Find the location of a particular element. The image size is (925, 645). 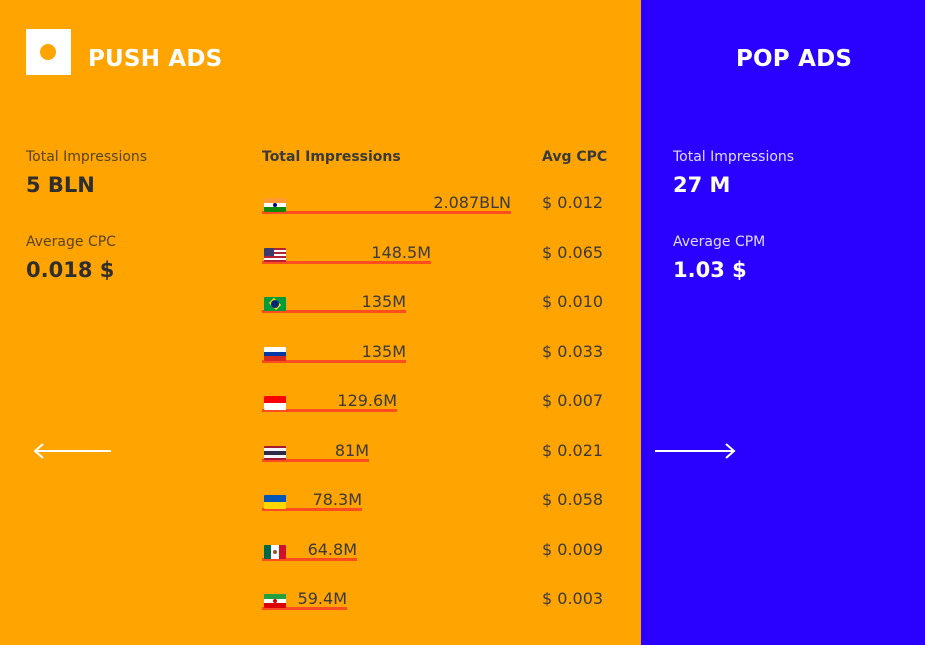

avg-cpc-value: $ 0.058 is located at coordinates (573, 499).